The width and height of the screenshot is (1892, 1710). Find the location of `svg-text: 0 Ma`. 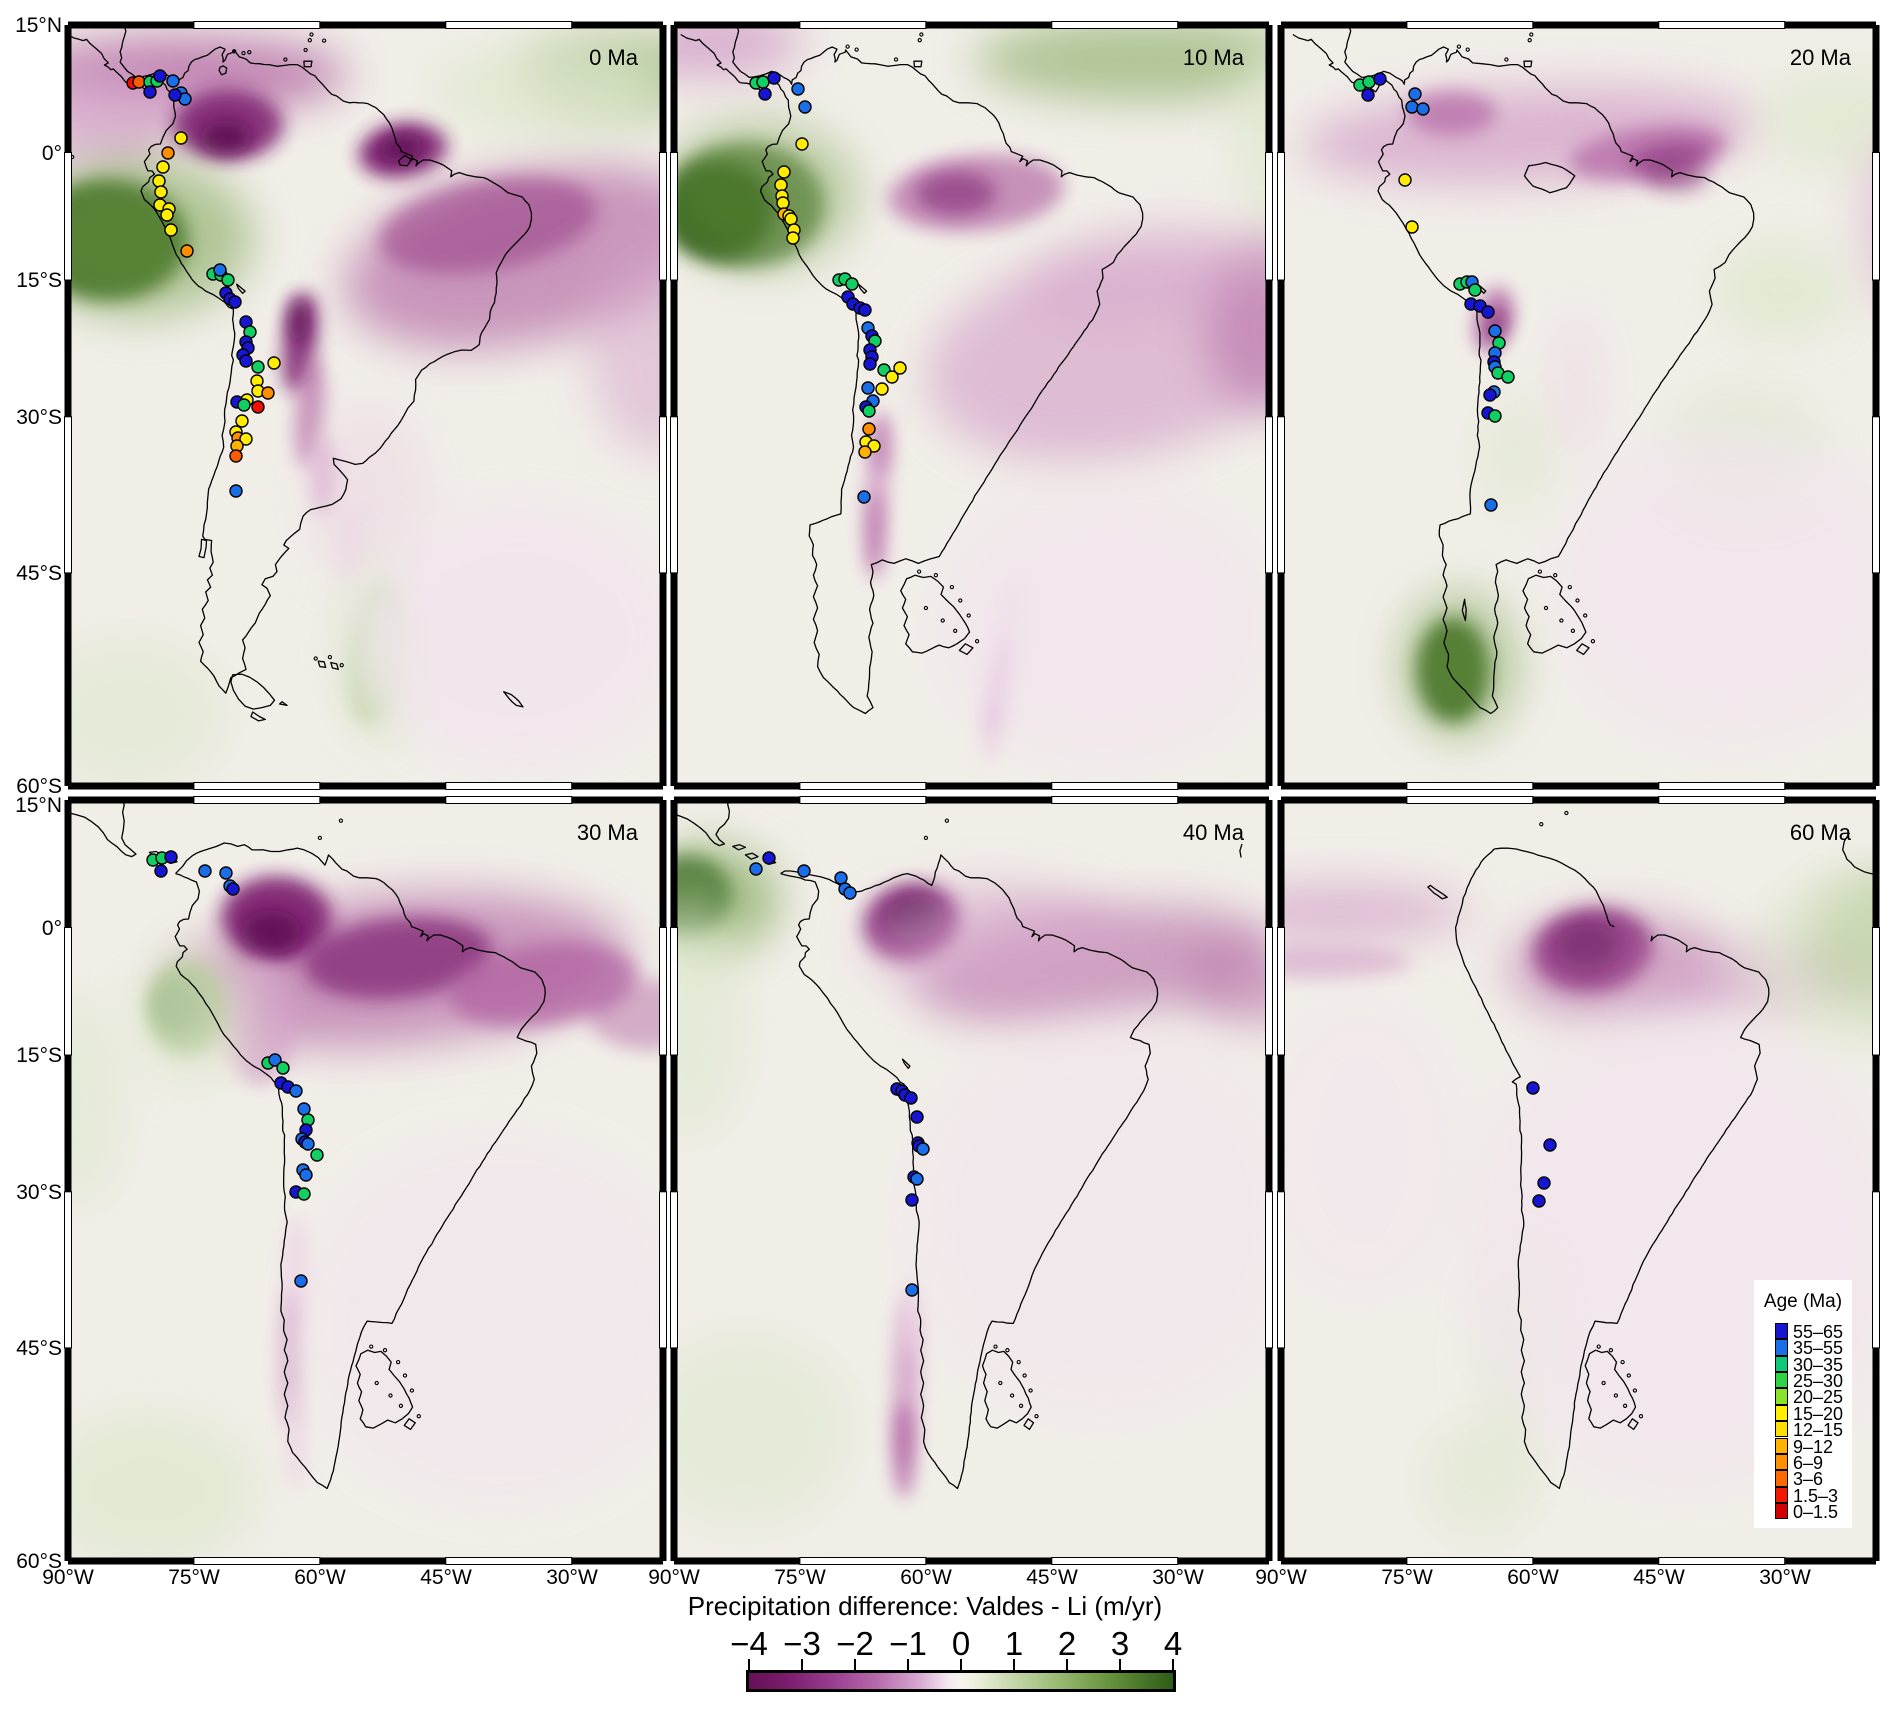

svg-text: 0 Ma is located at coordinates (614, 57).